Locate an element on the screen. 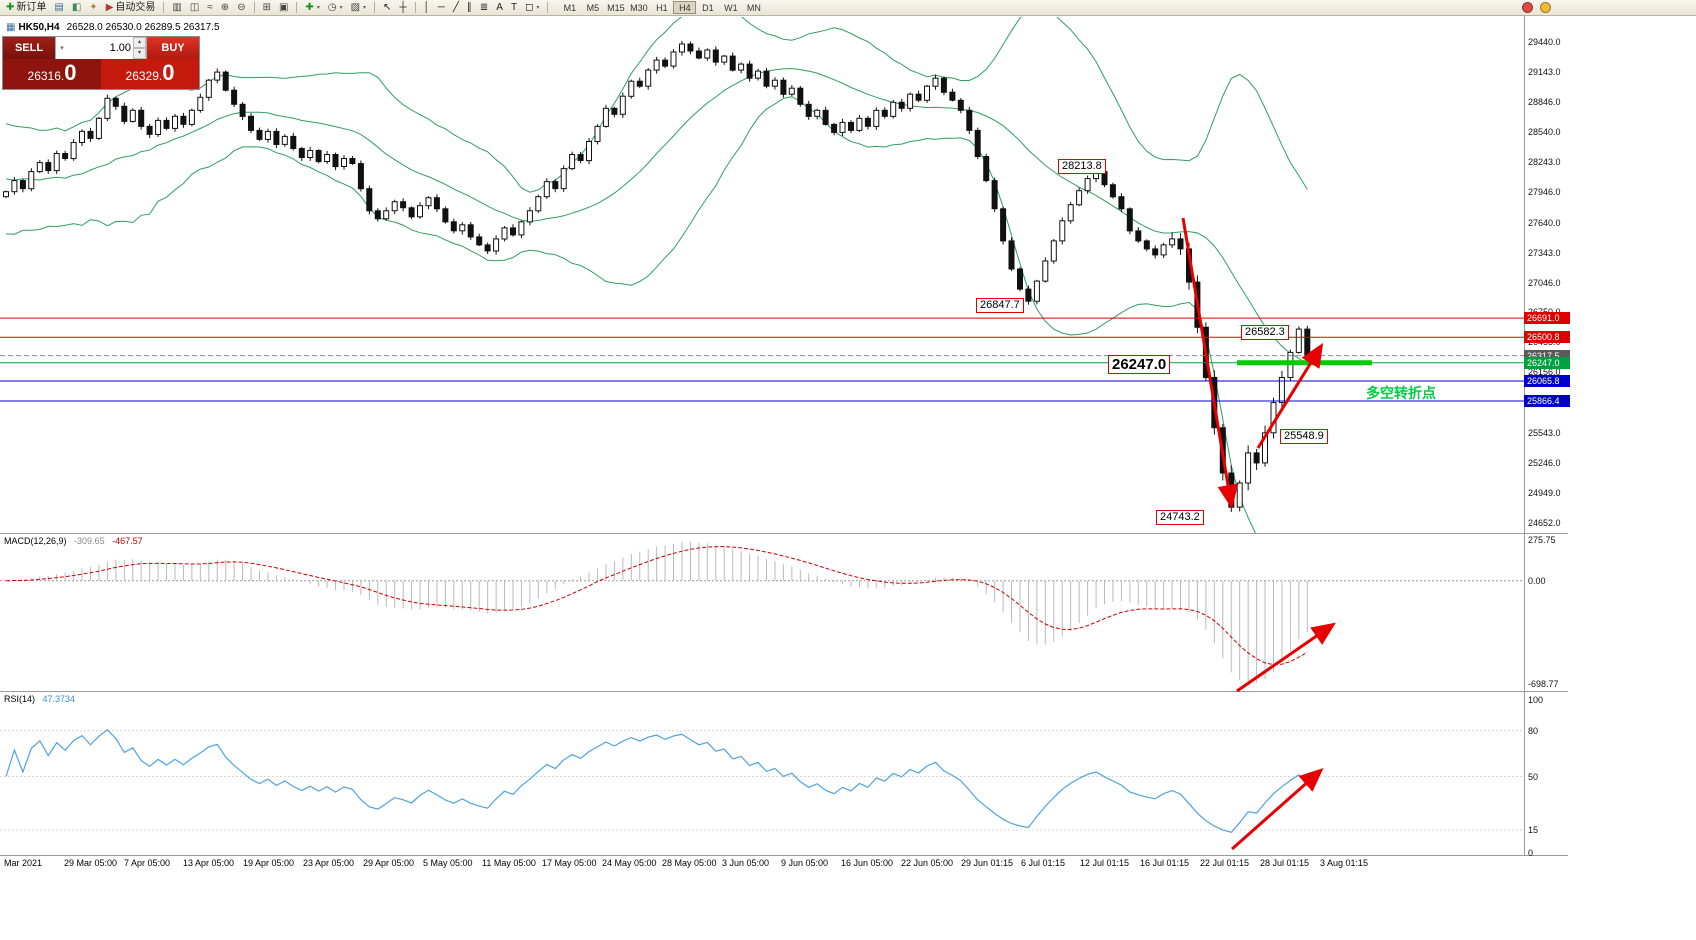 The width and height of the screenshot is (1696, 940). horizontal-line-button: ─ is located at coordinates (441, 8).